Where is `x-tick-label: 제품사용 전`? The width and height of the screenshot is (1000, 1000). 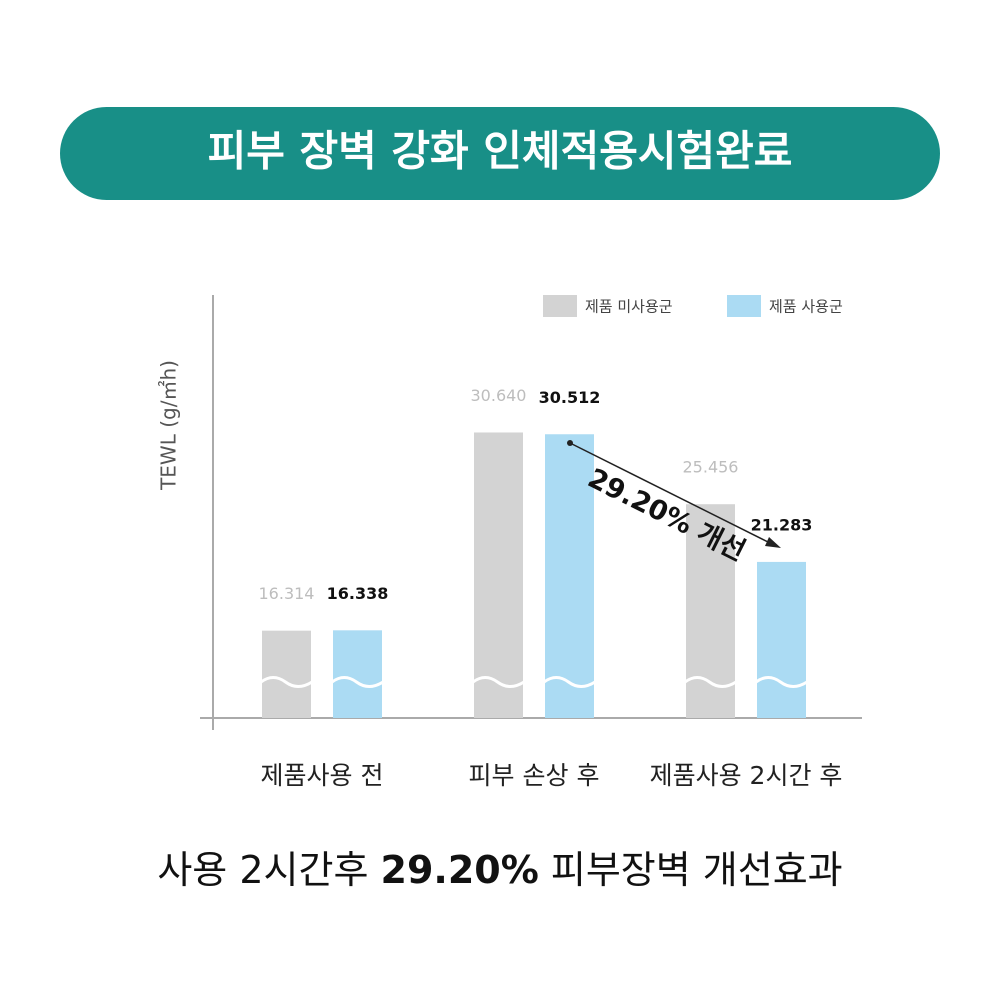
x-tick-label: 제품사용 전 is located at coordinates (322, 775).